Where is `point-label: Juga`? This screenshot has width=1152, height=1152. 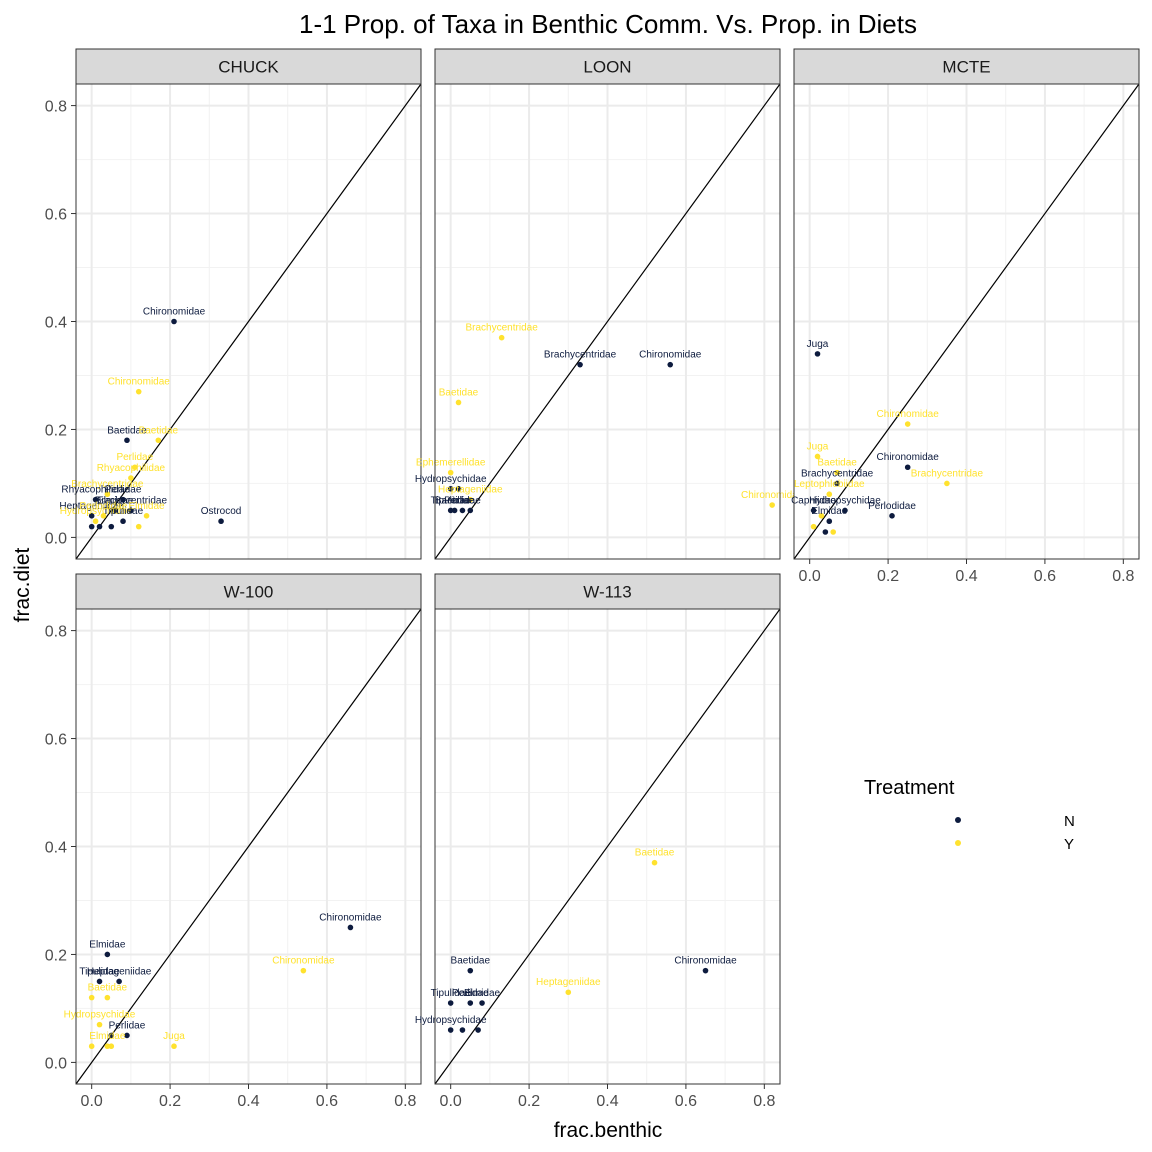 point-label: Juga is located at coordinates (818, 344).